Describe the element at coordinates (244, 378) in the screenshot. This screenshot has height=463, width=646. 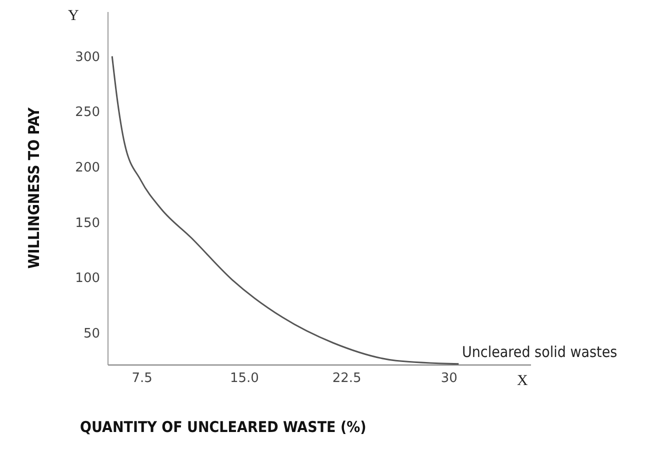
I see `x-tick-label: 15.0` at that location.